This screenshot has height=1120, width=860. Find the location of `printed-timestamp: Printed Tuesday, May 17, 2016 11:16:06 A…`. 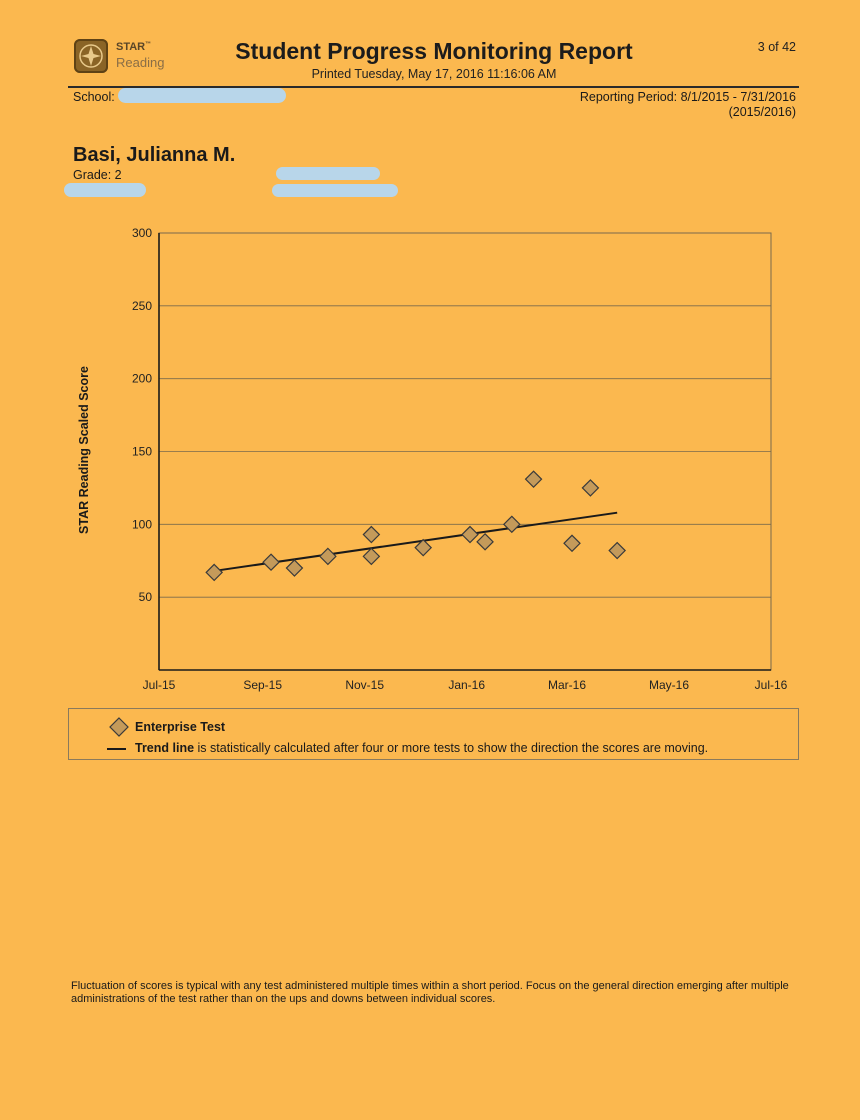

printed-timestamp: Printed Tuesday, May 17, 2016 11:16:06 A… is located at coordinates (434, 74).